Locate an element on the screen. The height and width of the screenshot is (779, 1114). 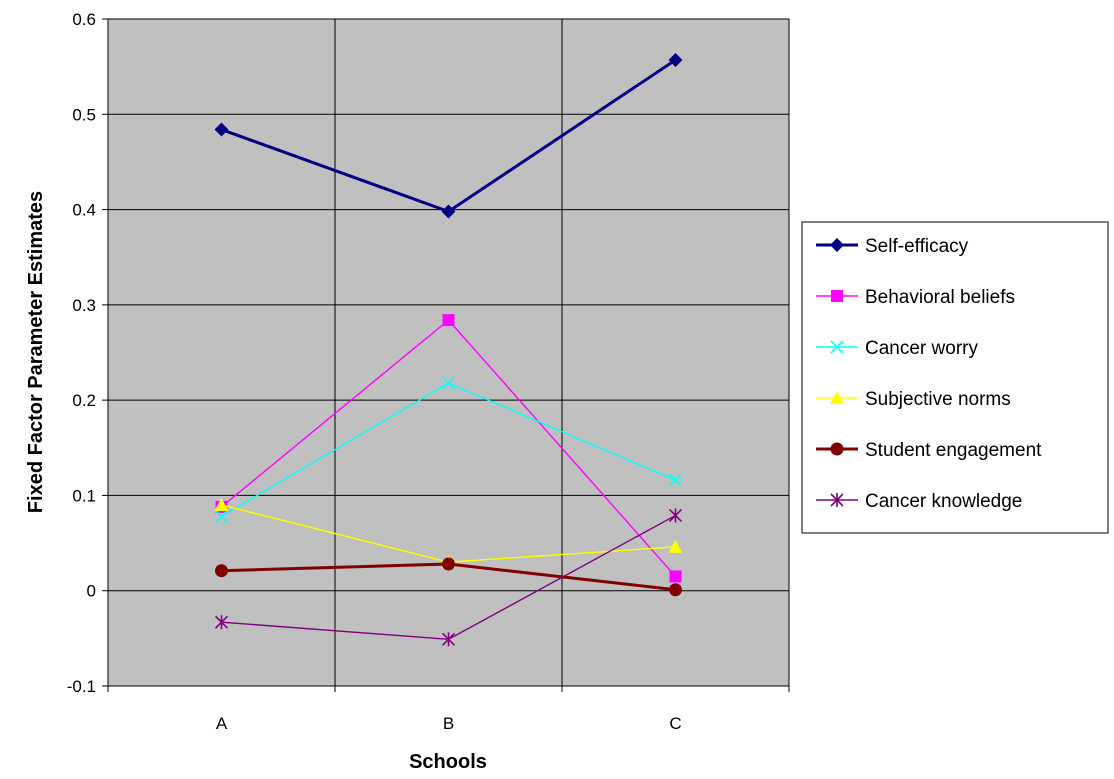
legend-marker-subjective-norms is located at coordinates (837, 397).